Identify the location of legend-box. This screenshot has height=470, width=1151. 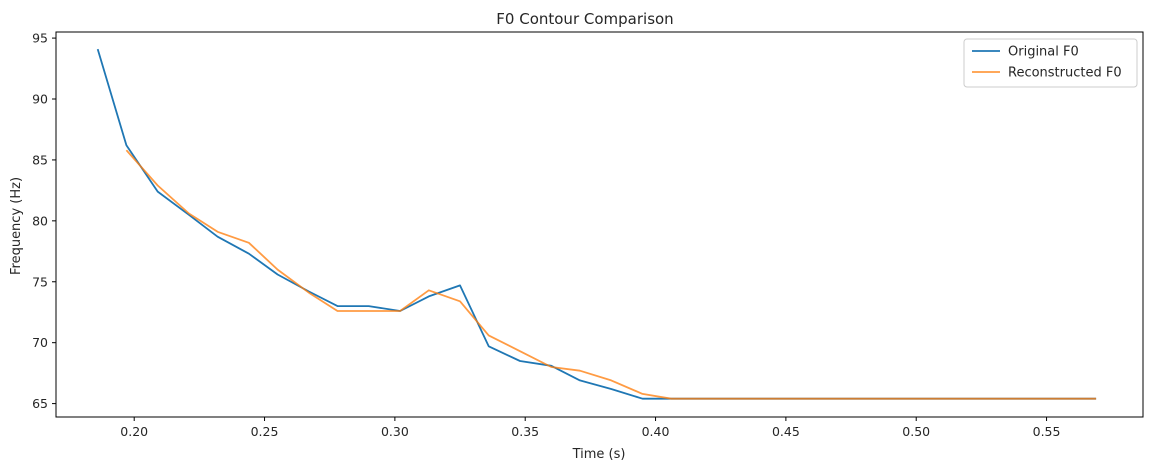
(1050, 63).